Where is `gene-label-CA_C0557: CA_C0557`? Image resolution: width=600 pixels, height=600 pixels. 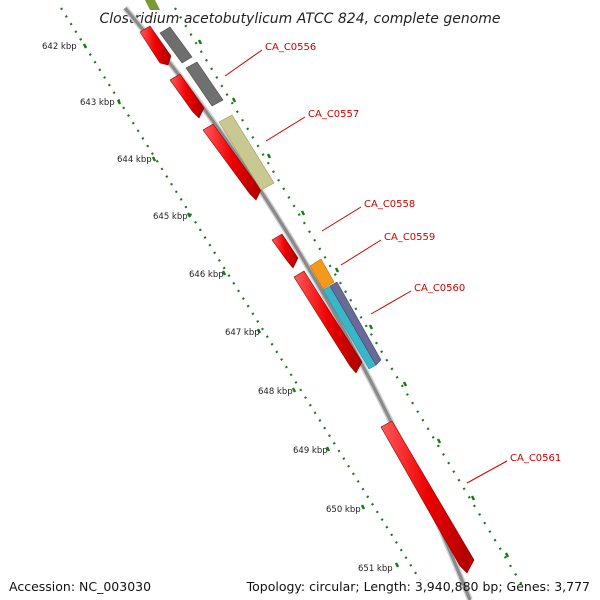
gene-label-CA_C0557: CA_C0557 is located at coordinates (333, 114).